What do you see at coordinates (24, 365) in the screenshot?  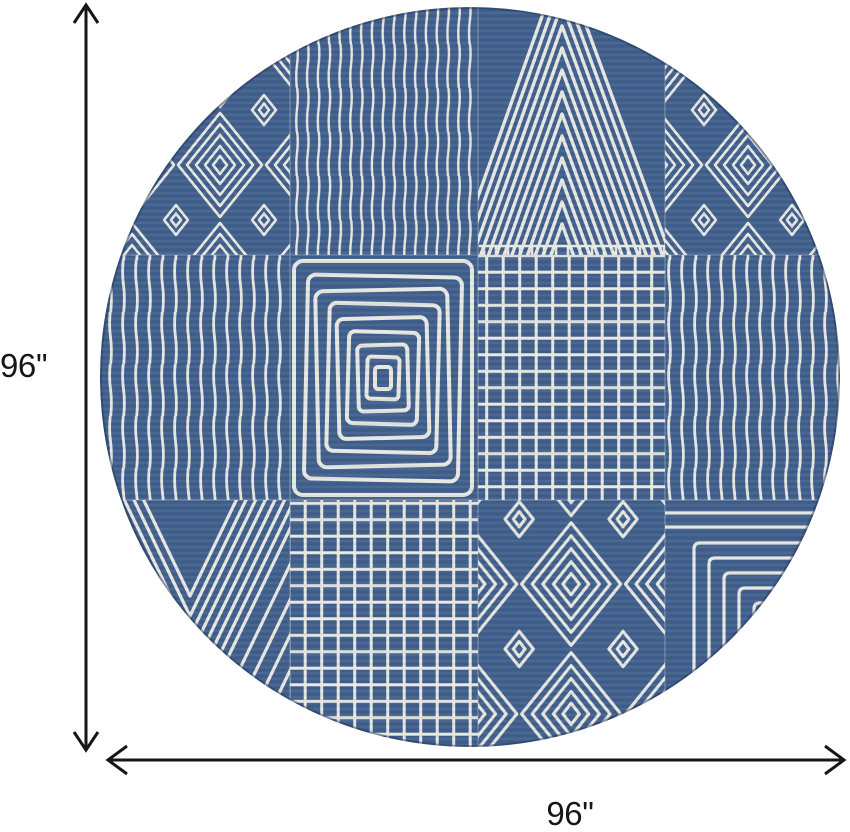 I see `height-dimension-label: 96''` at bounding box center [24, 365].